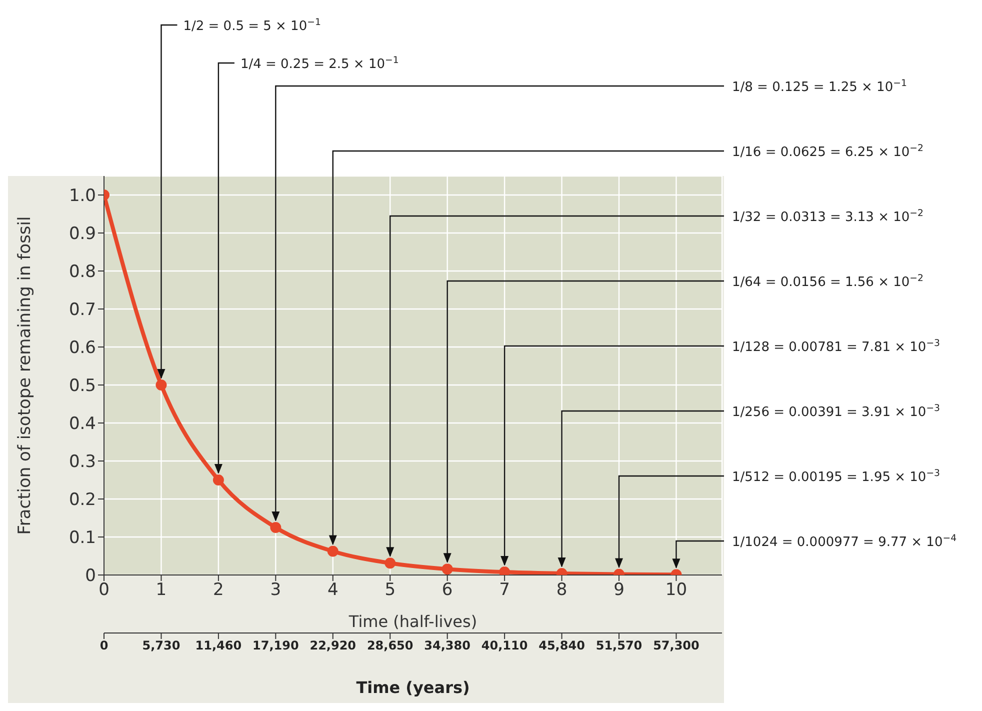  I want to click on x-tick-label: 2, so click(218, 590).